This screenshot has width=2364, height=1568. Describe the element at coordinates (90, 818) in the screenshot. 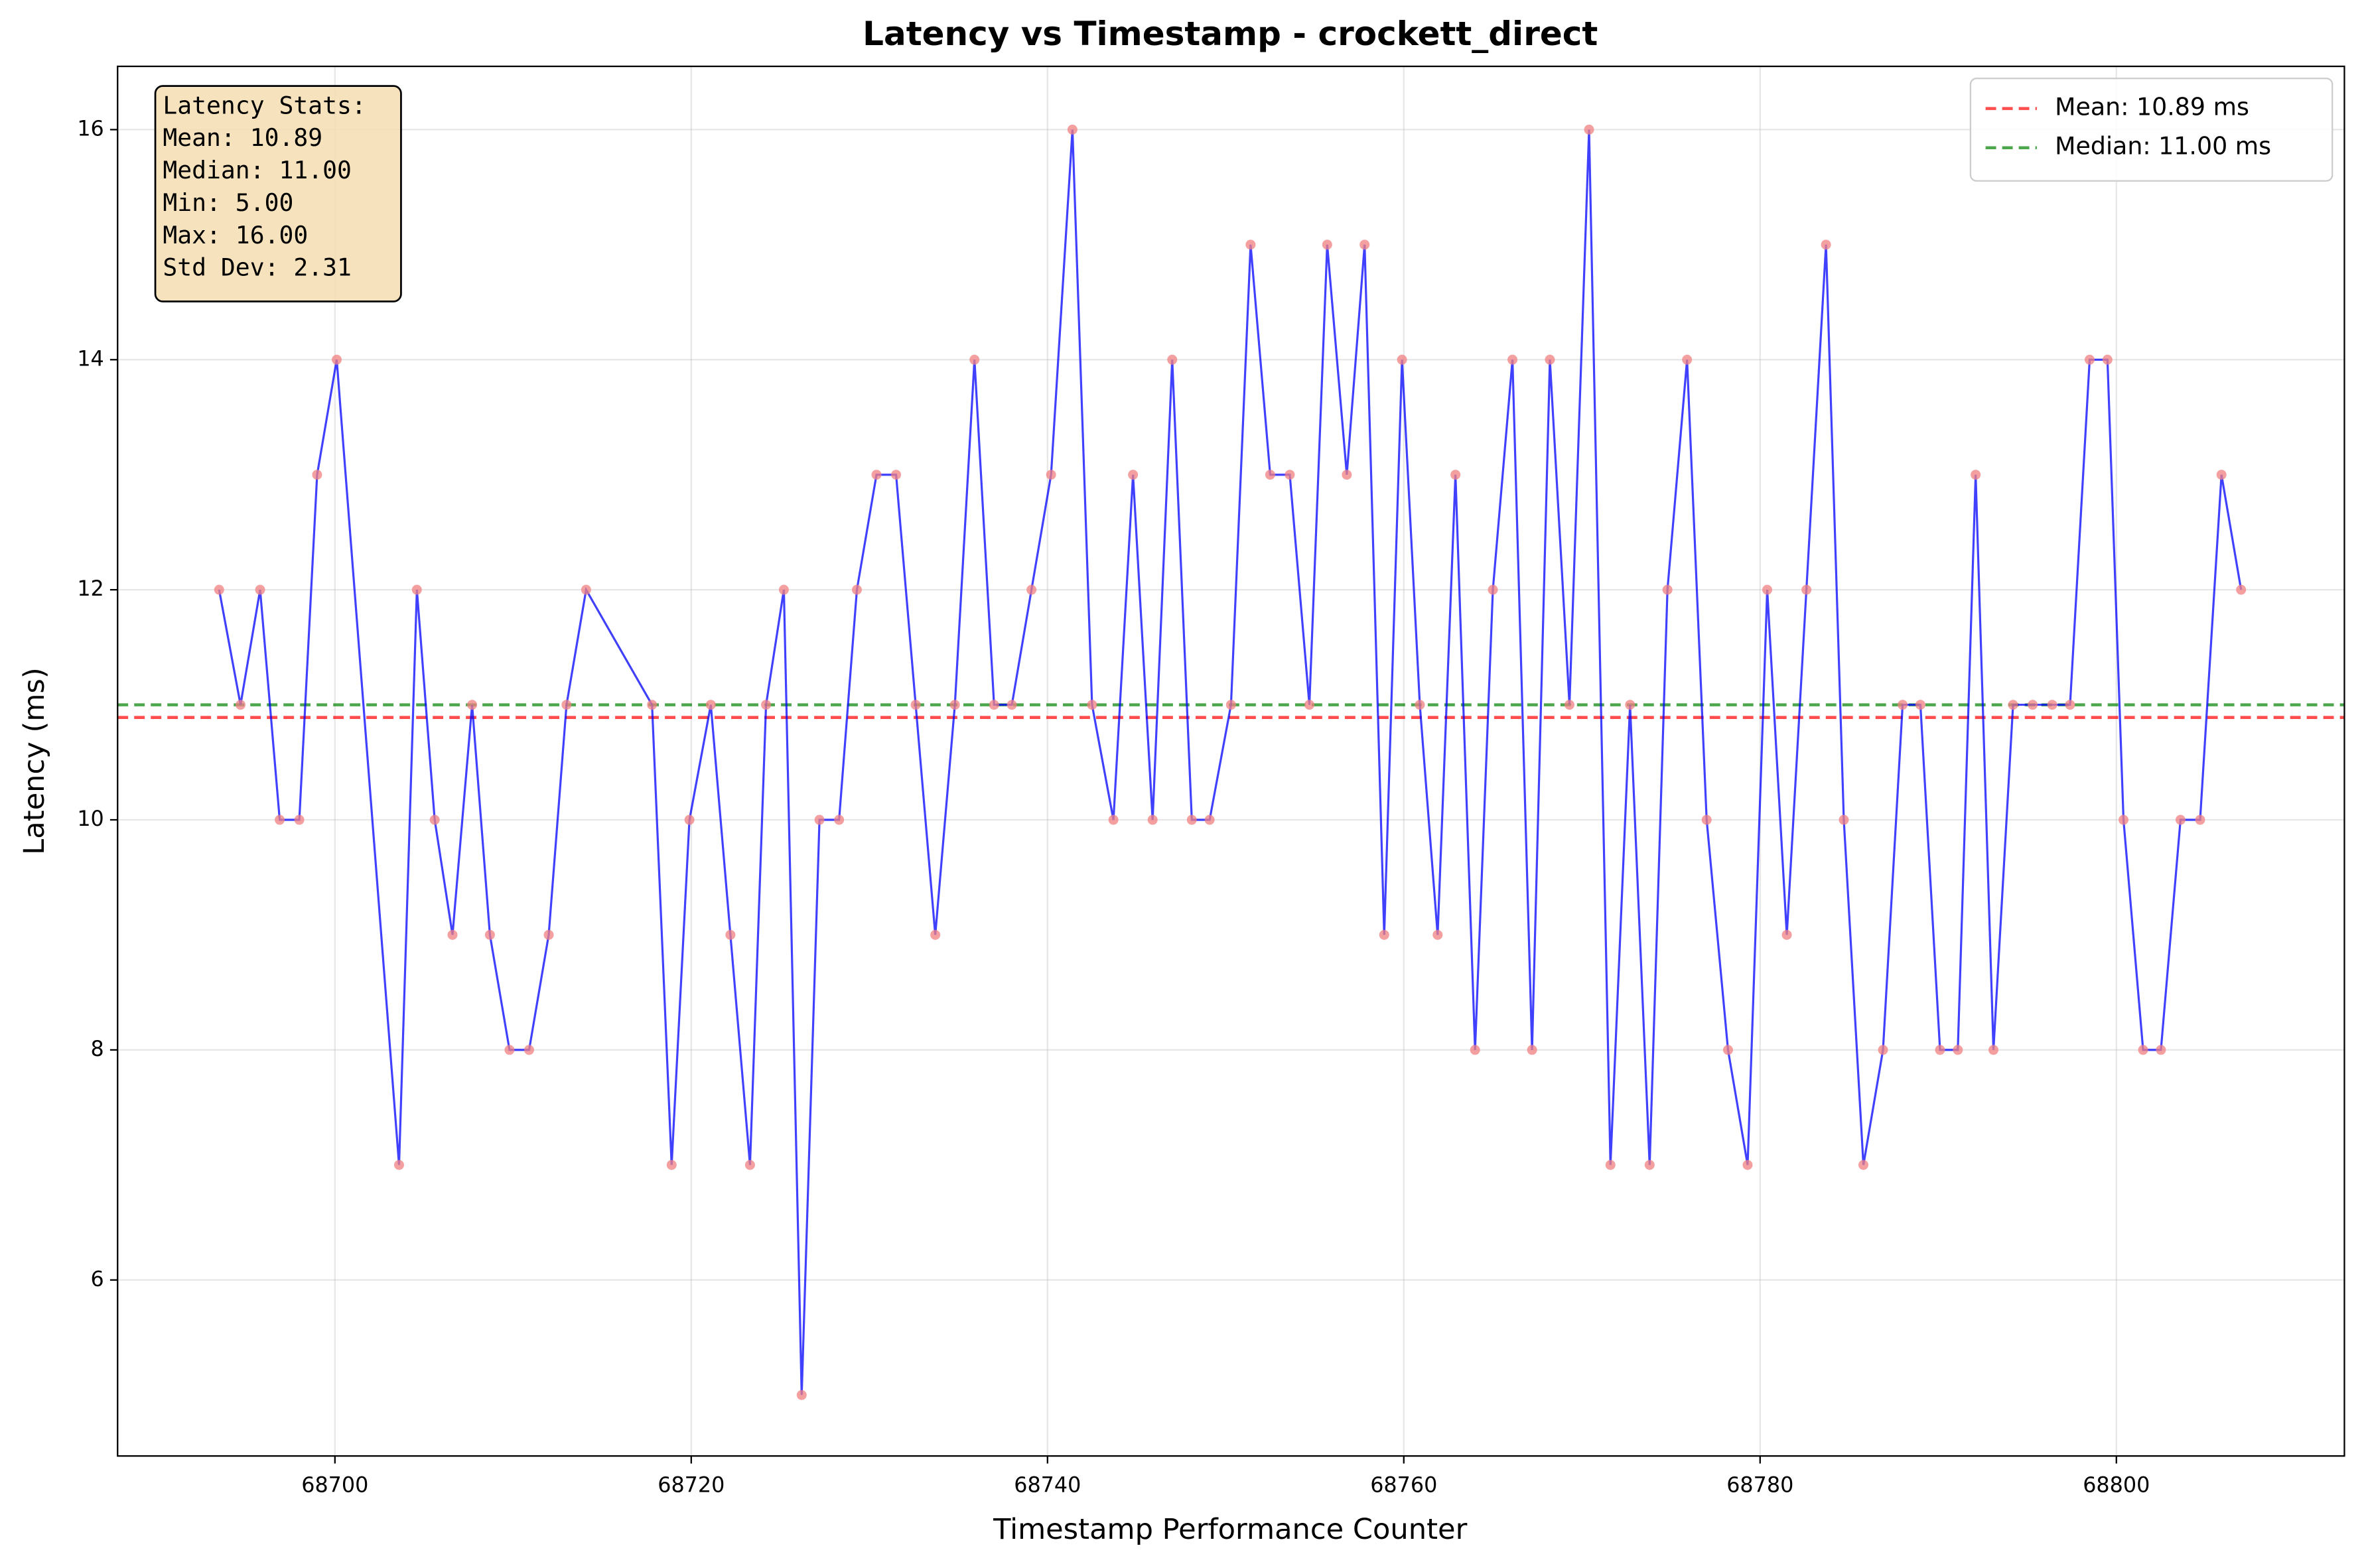

I see `y-tick-label: 10` at that location.